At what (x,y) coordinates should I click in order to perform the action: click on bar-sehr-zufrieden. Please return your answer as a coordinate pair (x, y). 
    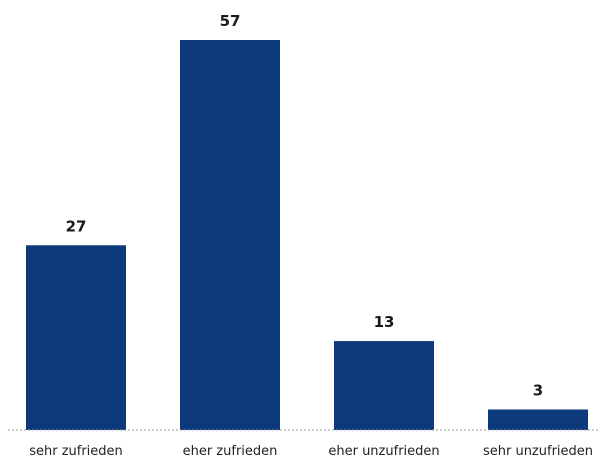
    Looking at the image, I should click on (76, 337).